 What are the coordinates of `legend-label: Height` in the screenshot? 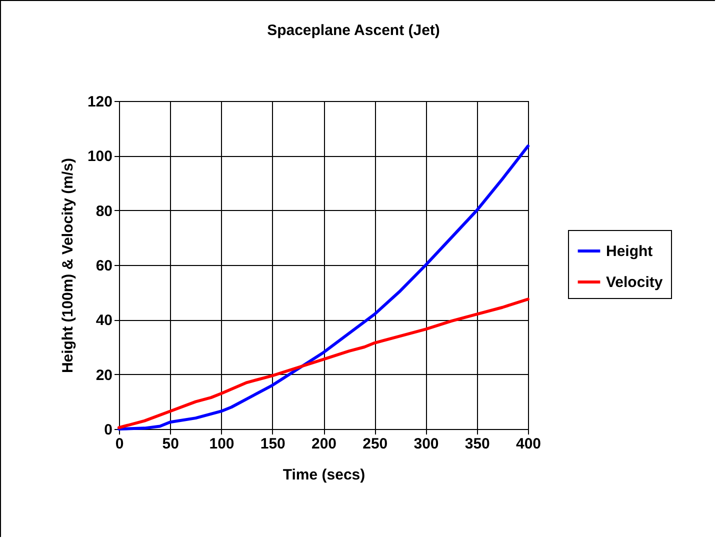 It's located at (629, 251).